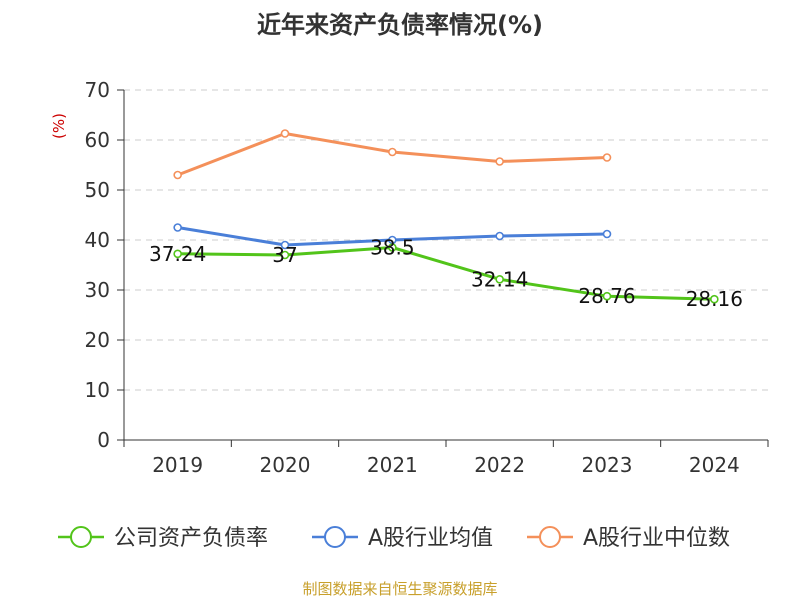  I want to click on data-label: 28.16, so click(714, 299).